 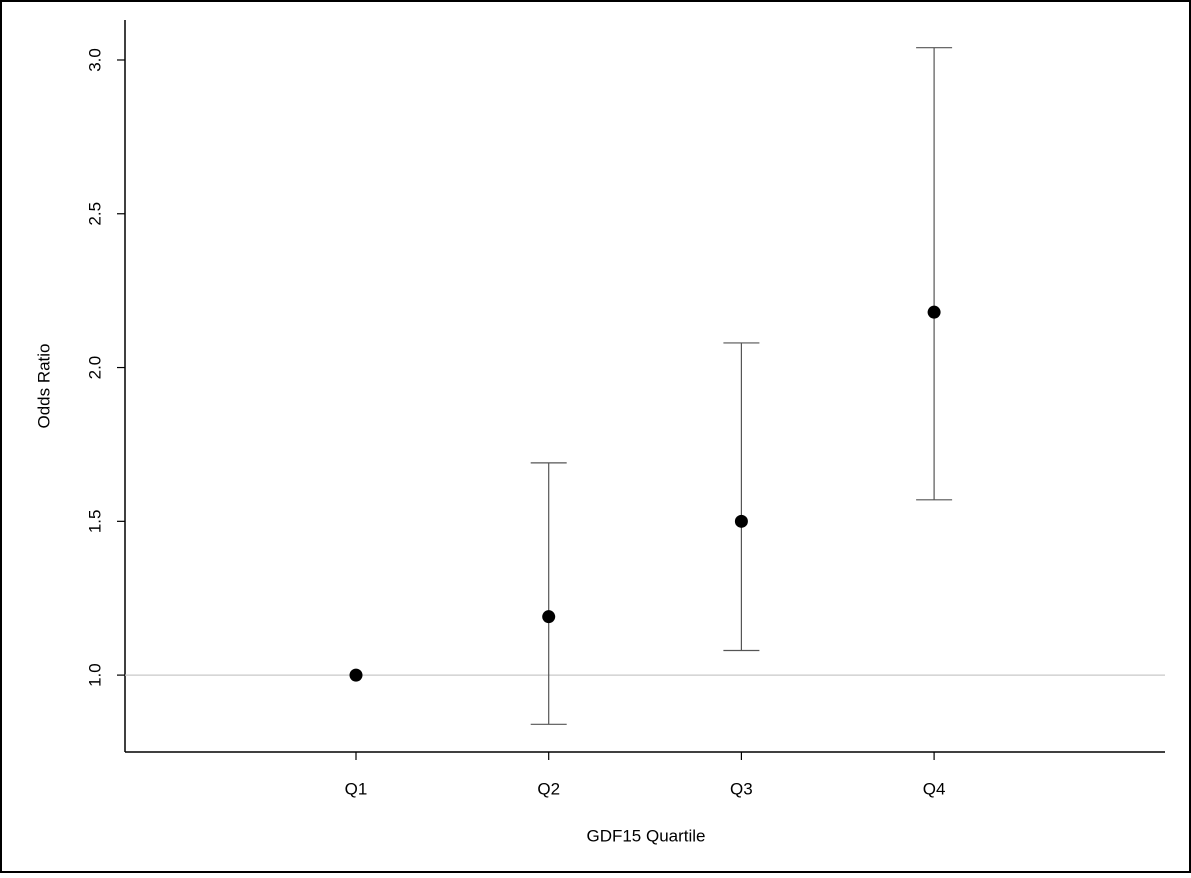 What do you see at coordinates (934, 788) in the screenshot?
I see `x-tick-label: Q4` at bounding box center [934, 788].